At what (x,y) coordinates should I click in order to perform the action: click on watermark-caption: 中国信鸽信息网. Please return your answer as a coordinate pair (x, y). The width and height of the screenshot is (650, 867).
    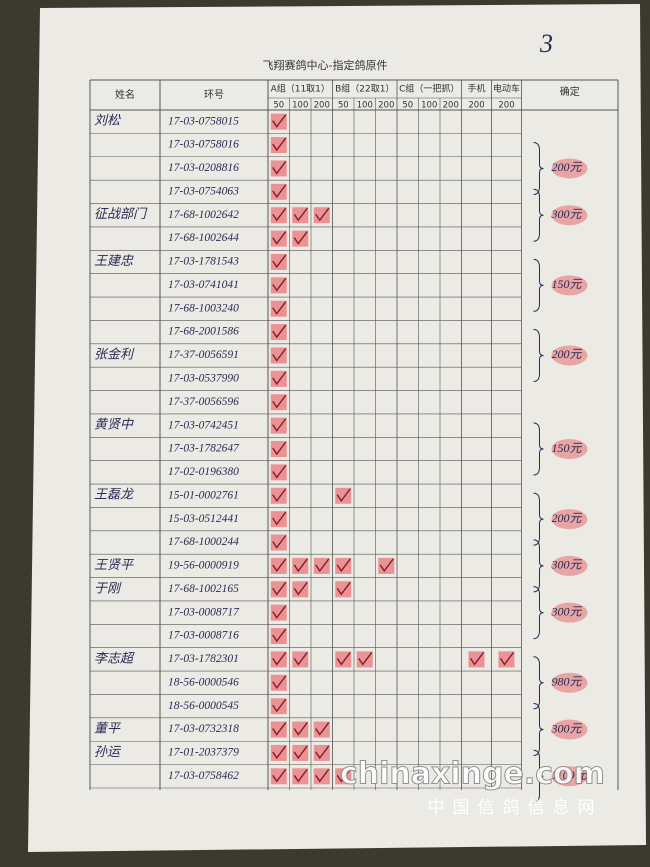
    Looking at the image, I should click on (515, 808).